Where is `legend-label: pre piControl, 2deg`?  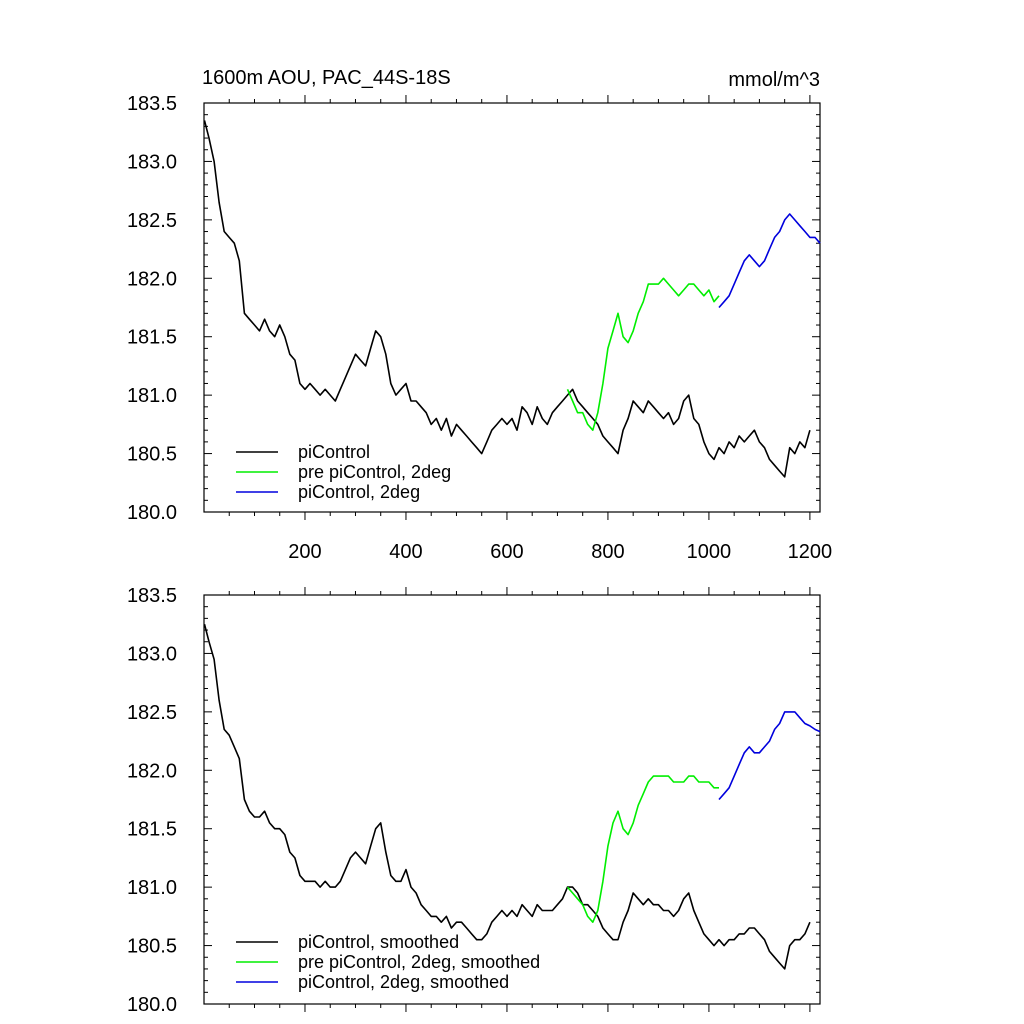 legend-label: pre piControl, 2deg is located at coordinates (374, 472).